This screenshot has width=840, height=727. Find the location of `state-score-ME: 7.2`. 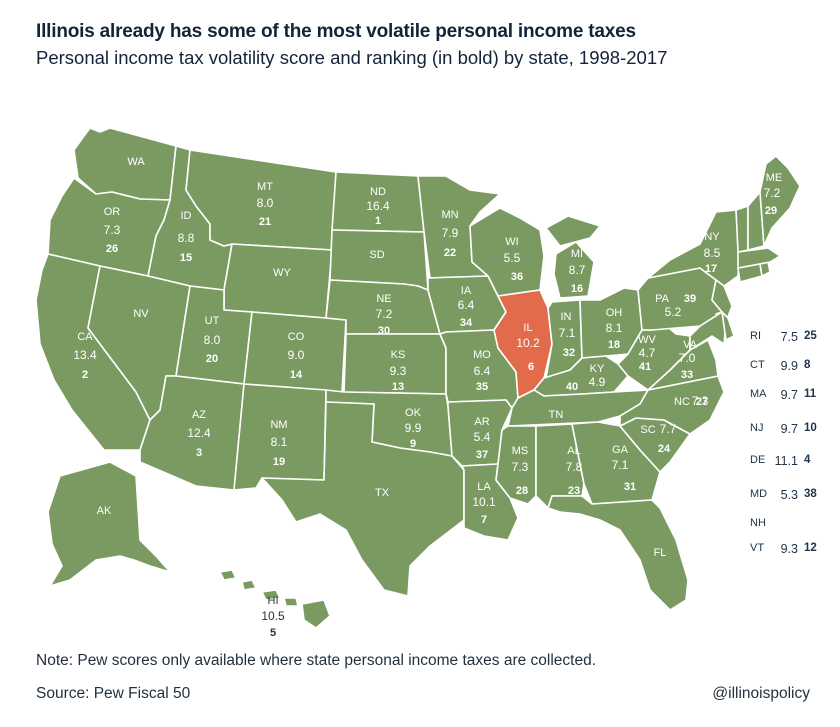

state-score-ME: 7.2 is located at coordinates (772, 193).